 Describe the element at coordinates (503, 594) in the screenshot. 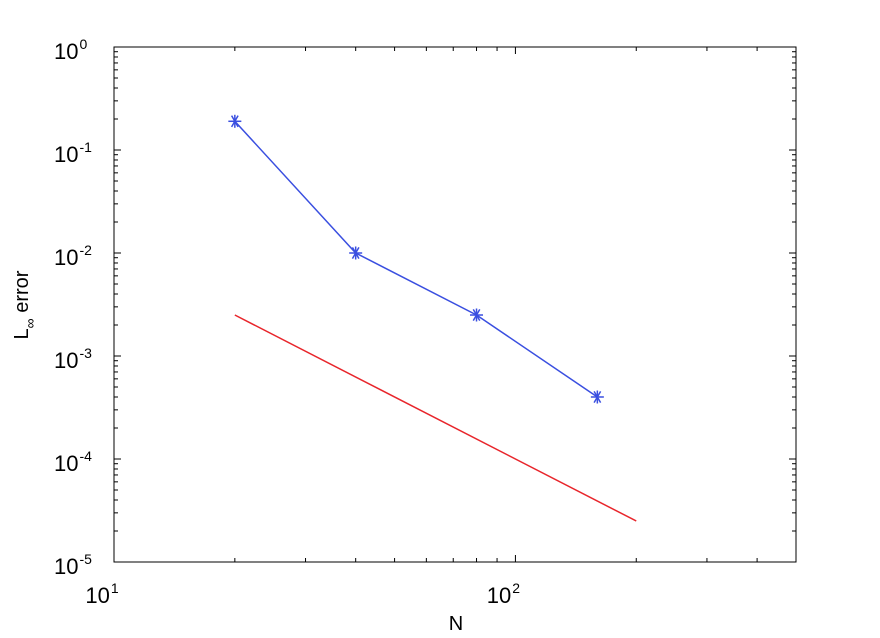

I see `x-tick-label: 10²` at that location.